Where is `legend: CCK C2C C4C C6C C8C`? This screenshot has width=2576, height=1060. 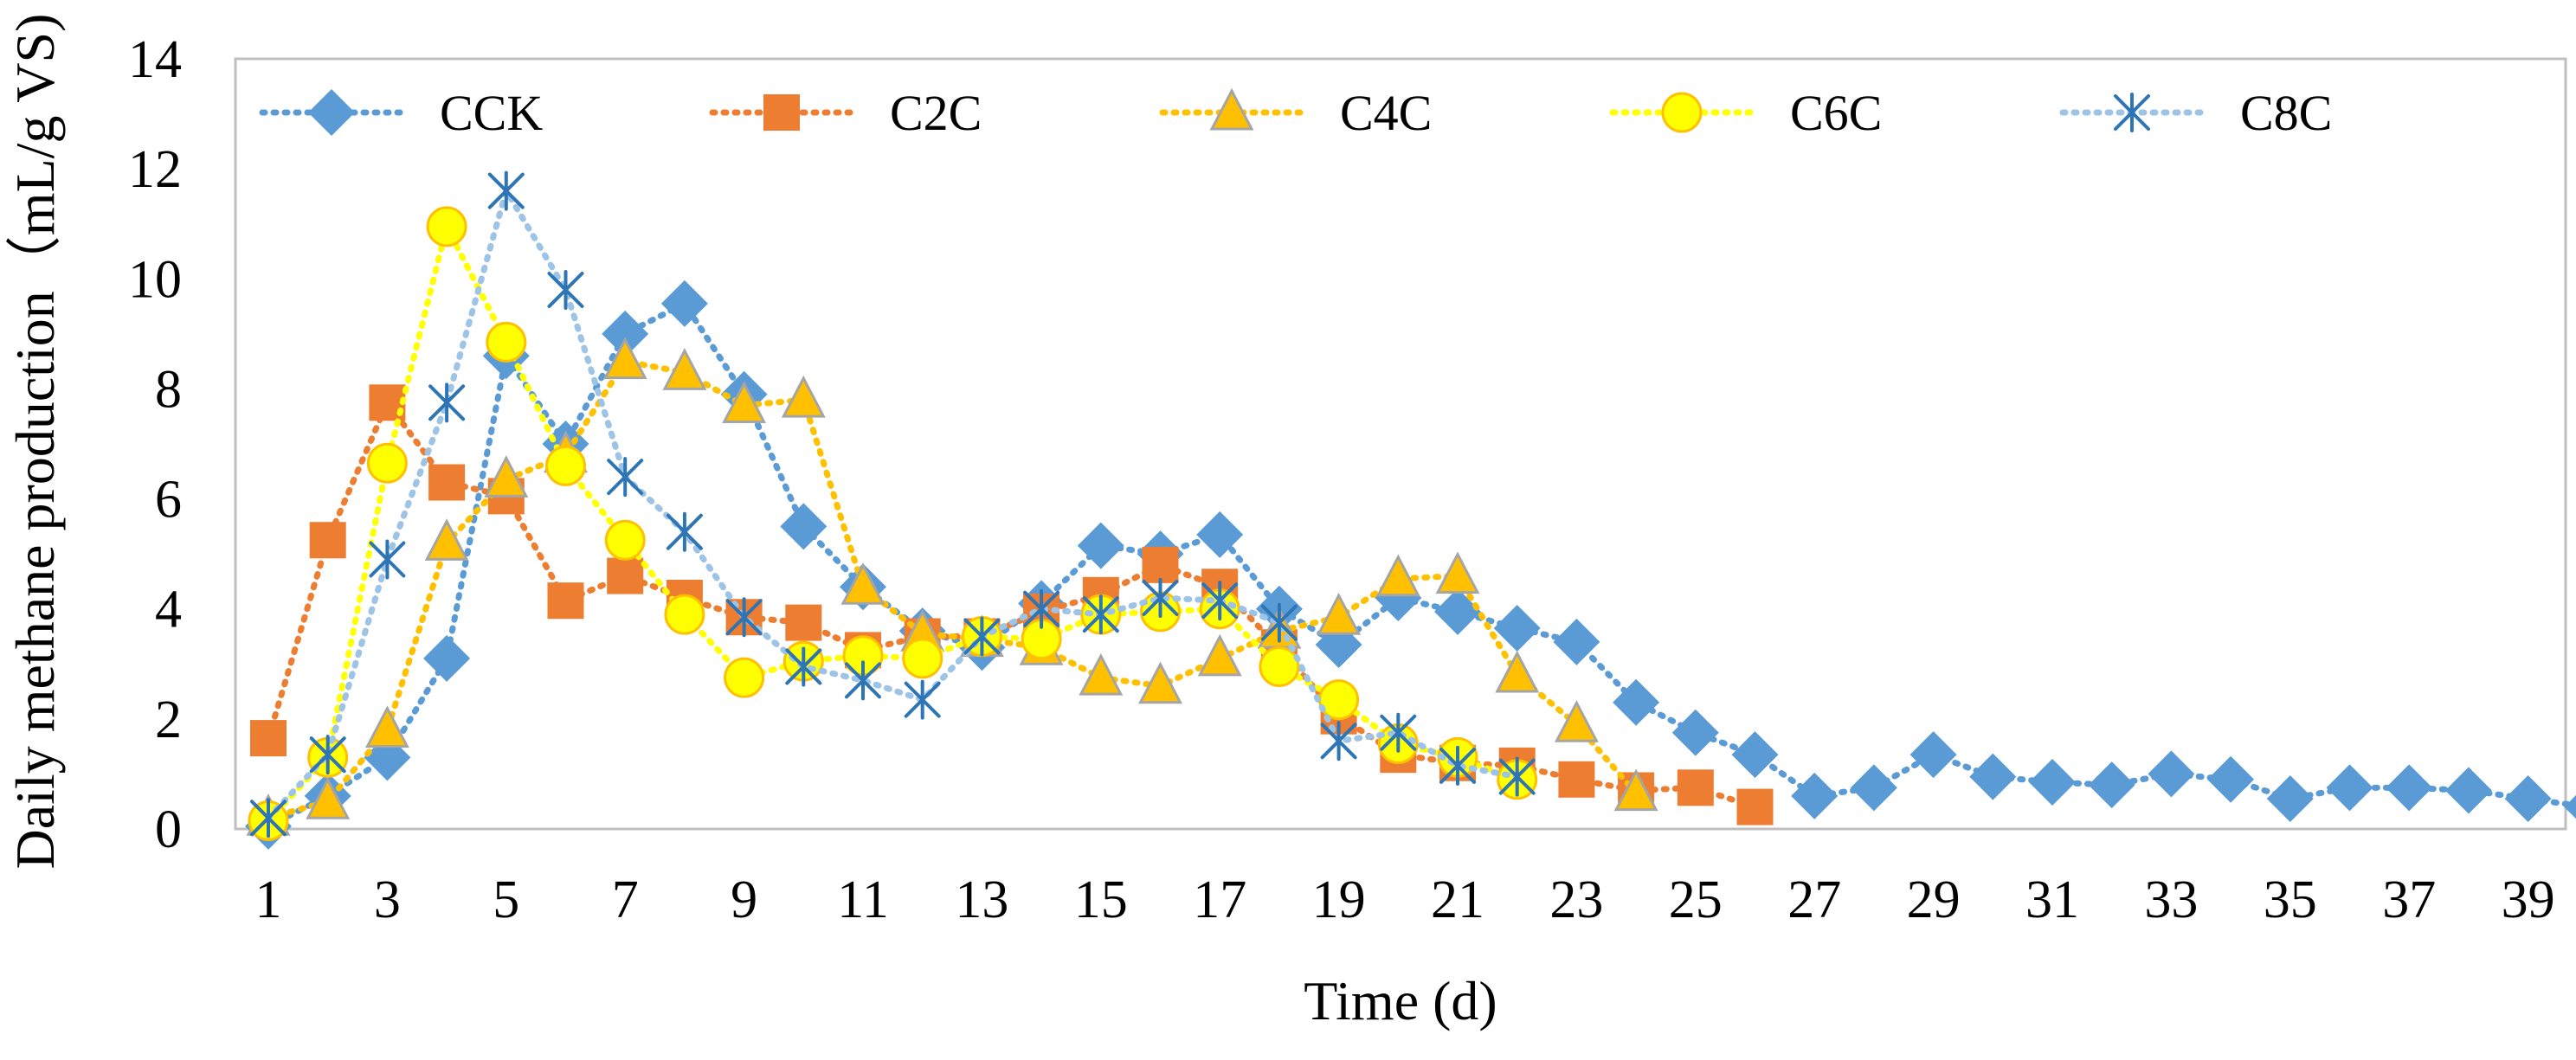
legend: CCK C2C C4C C6C C8C is located at coordinates (1295, 113).